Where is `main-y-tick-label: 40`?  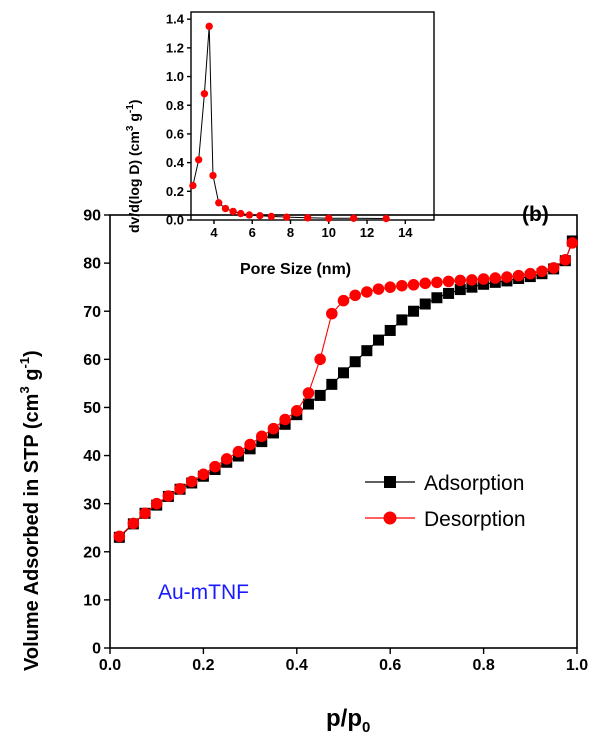 main-y-tick-label: 40 is located at coordinates (92, 456).